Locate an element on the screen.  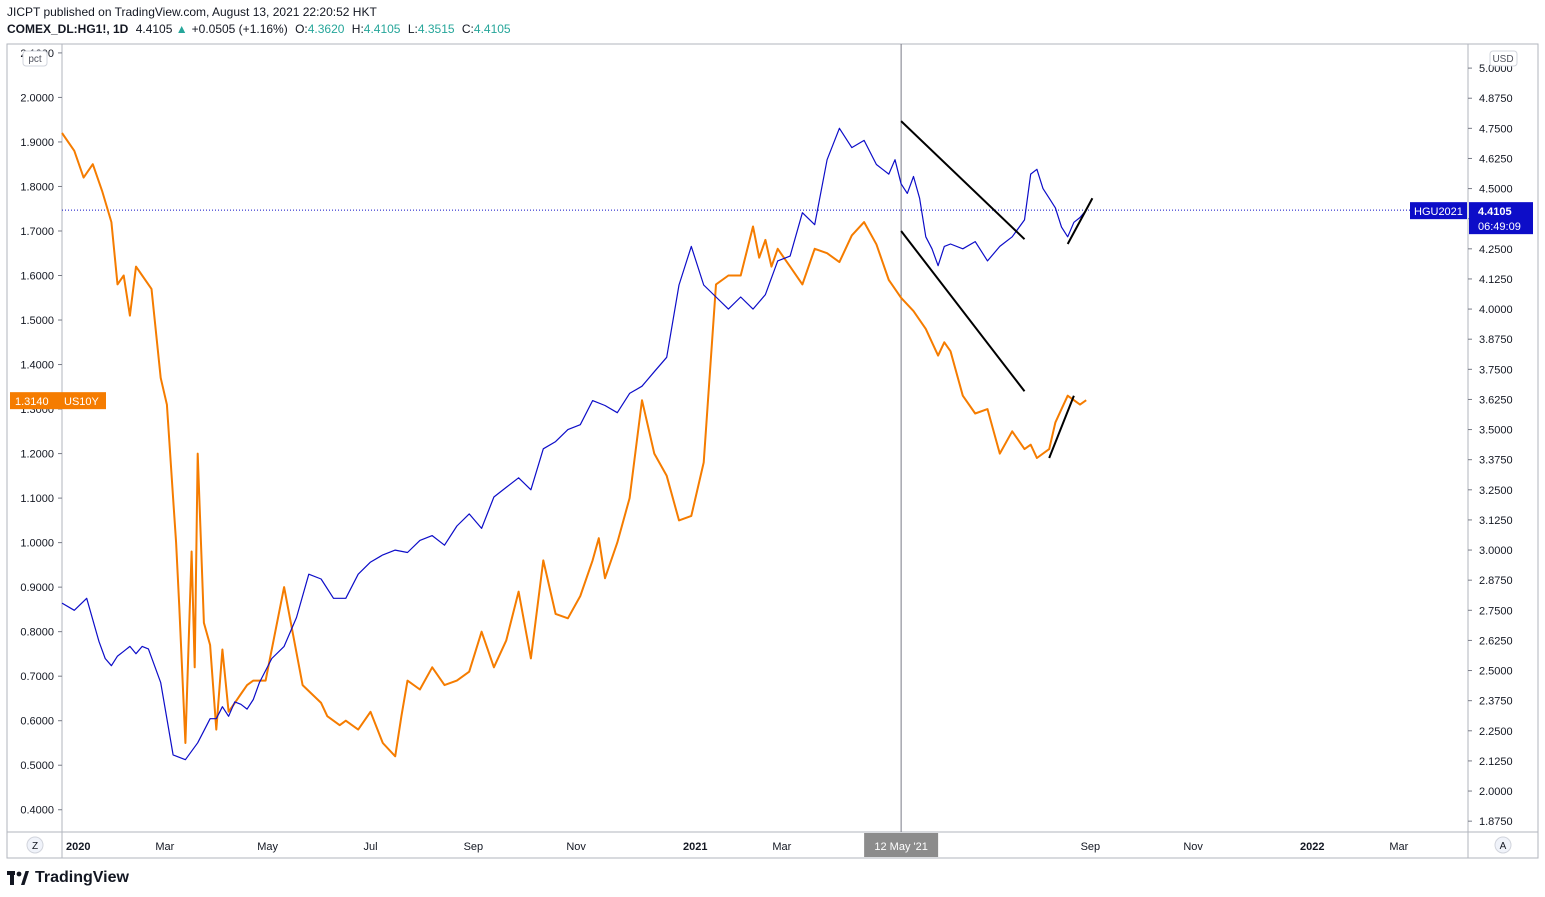
right-axis-tick-label: 3.2500 is located at coordinates (1496, 491).